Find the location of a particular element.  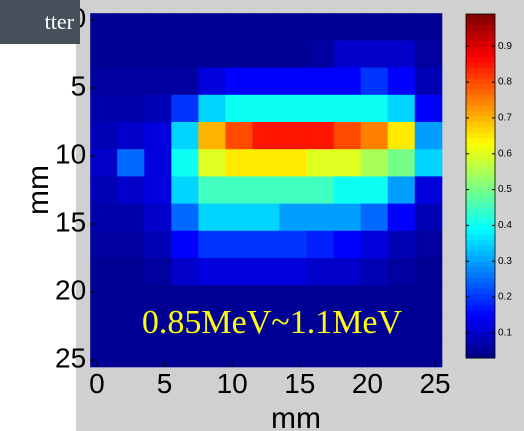

colorbar-tick-label: 0.9 is located at coordinates (505, 46).